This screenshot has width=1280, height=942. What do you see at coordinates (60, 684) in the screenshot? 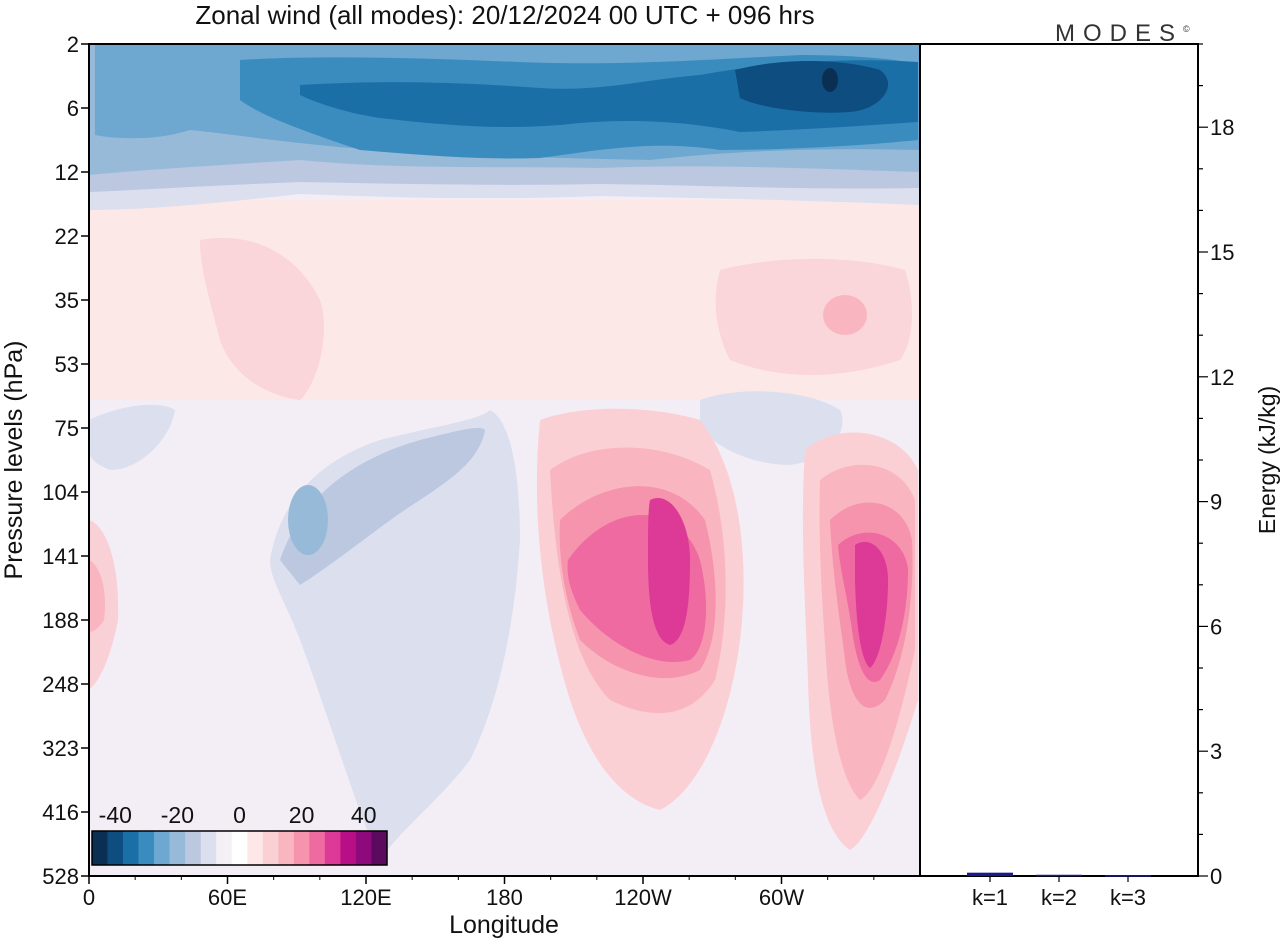
I see `y-tick-label: 248` at bounding box center [60, 684].